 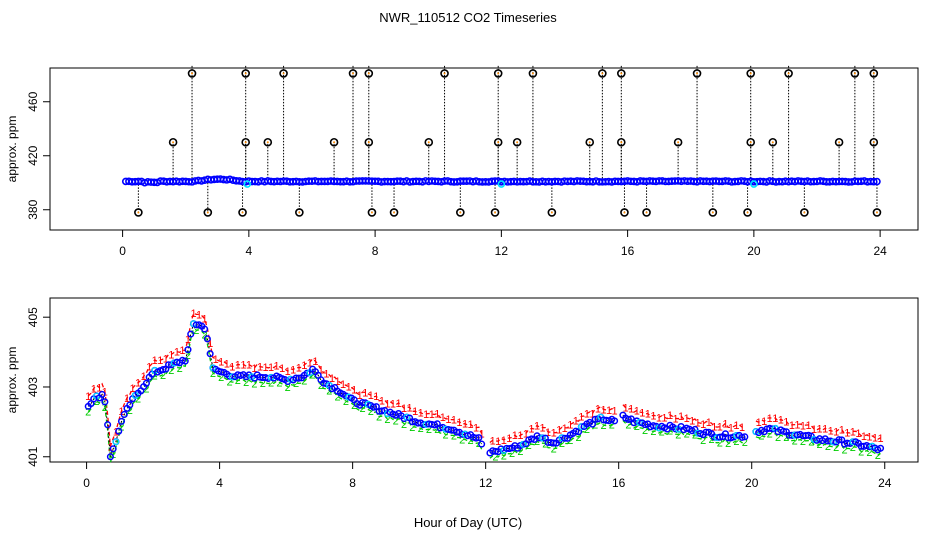 I want to click on top-y-axis-label: approx. ppm, so click(x=12, y=149).